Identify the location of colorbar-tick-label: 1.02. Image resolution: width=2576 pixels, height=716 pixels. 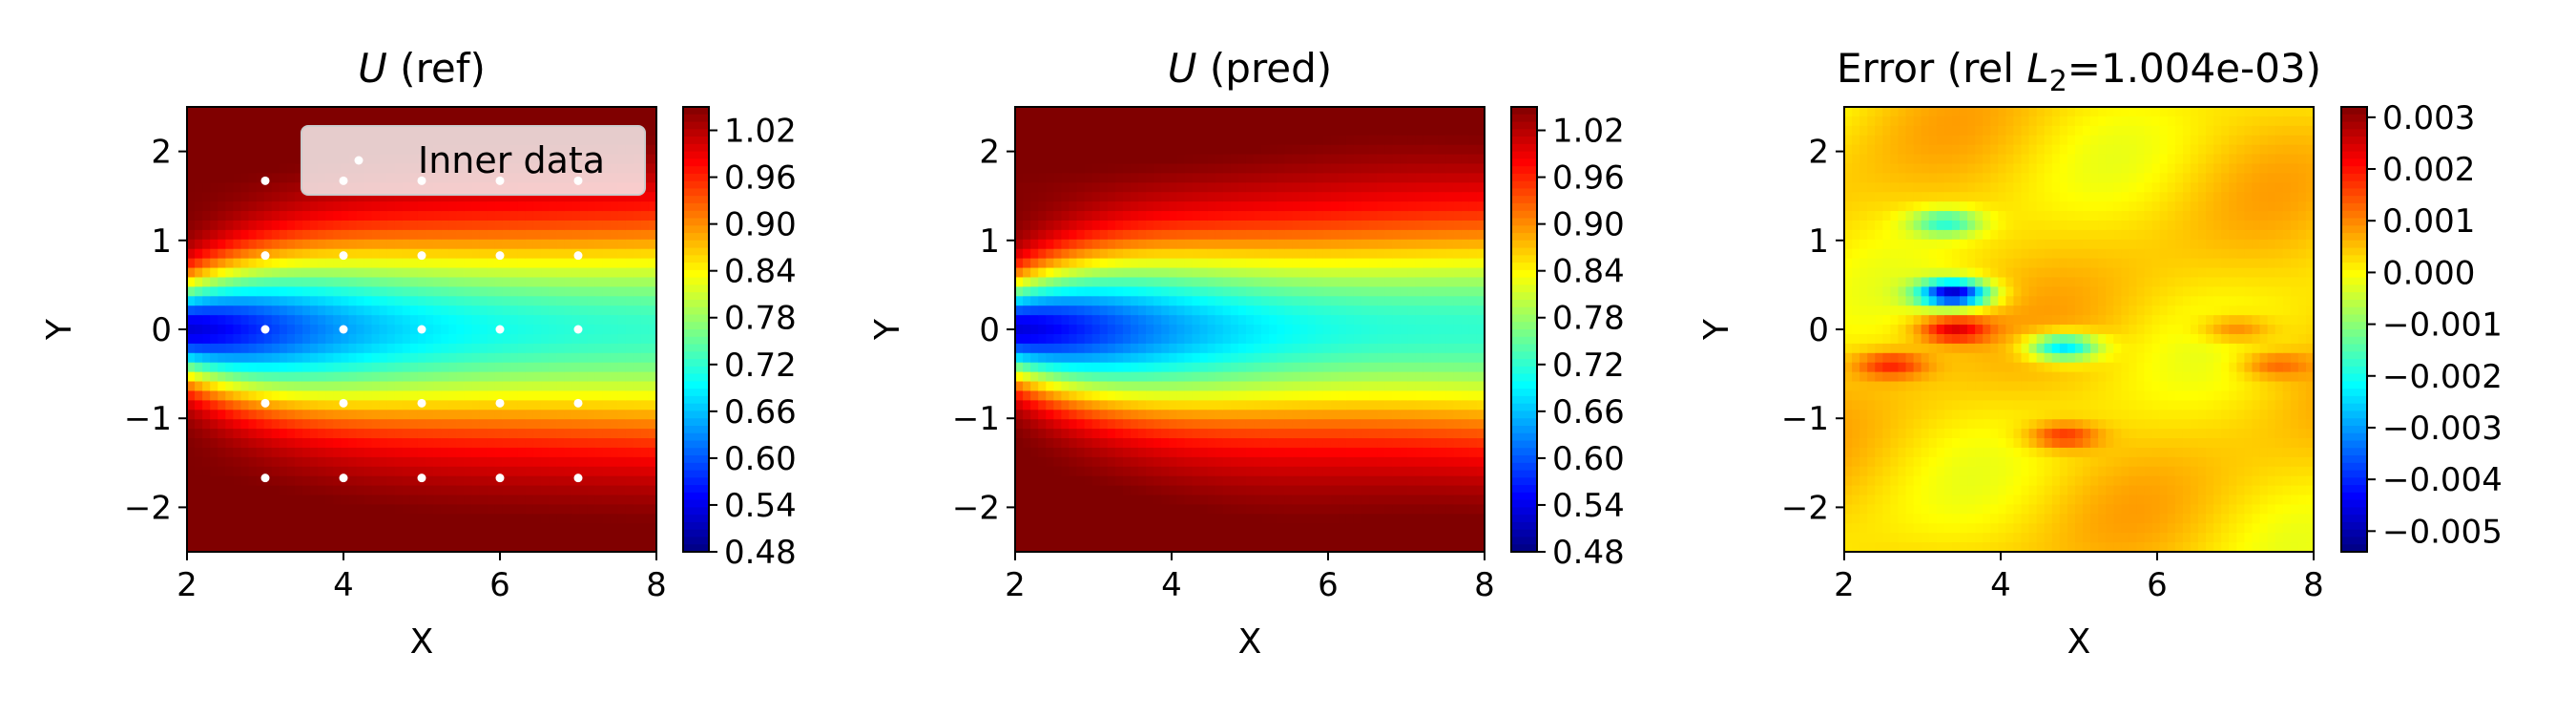
(760, 132).